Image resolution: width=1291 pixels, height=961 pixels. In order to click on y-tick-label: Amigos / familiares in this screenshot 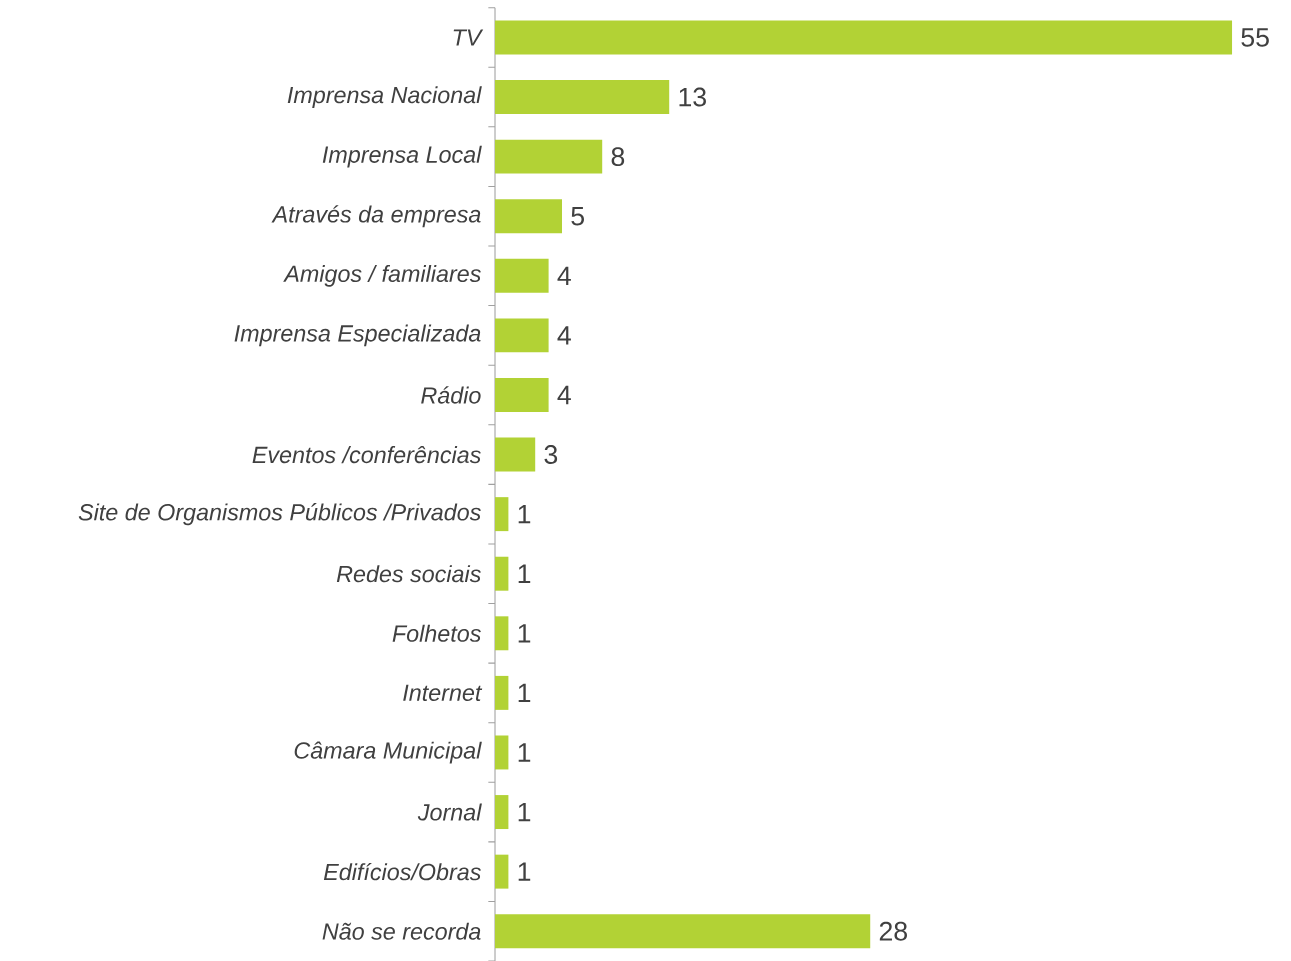, I will do `click(382, 275)`.